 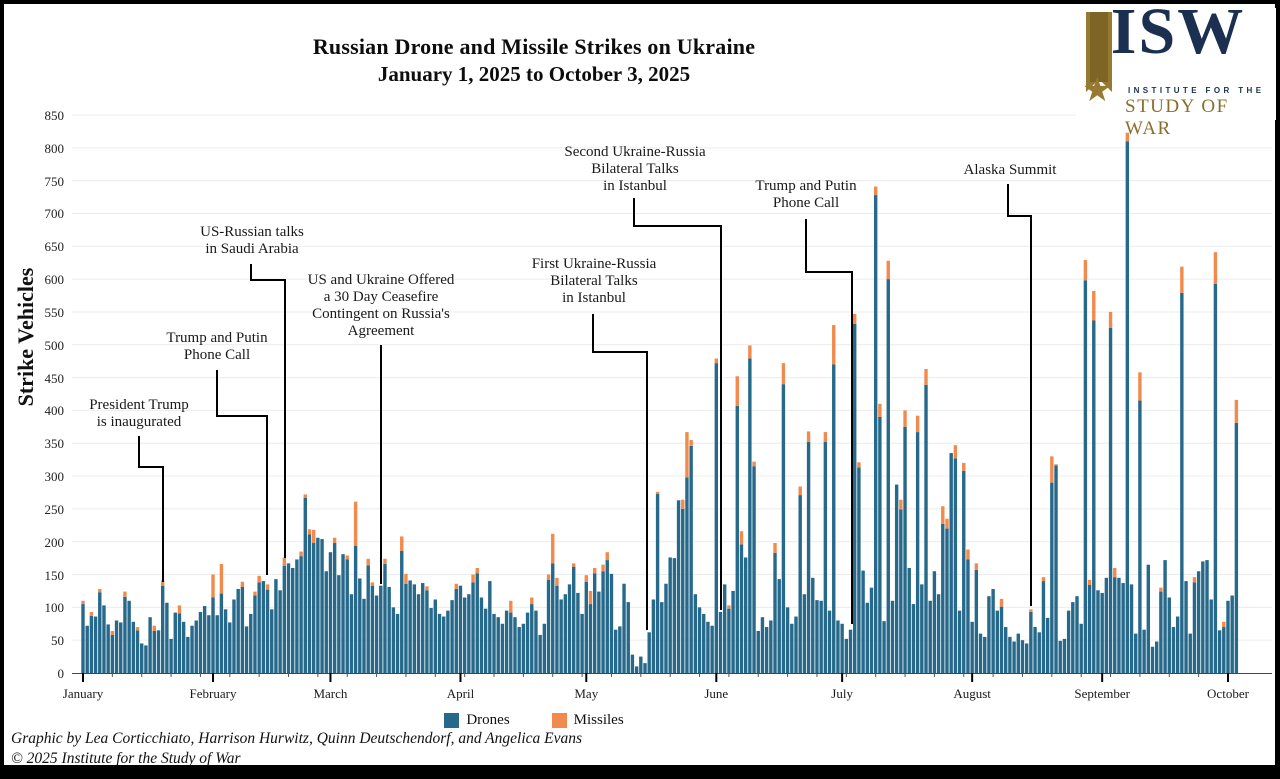 What do you see at coordinates (151, 509) in the screenshot?
I see `annotation-line-inauguration` at bounding box center [151, 509].